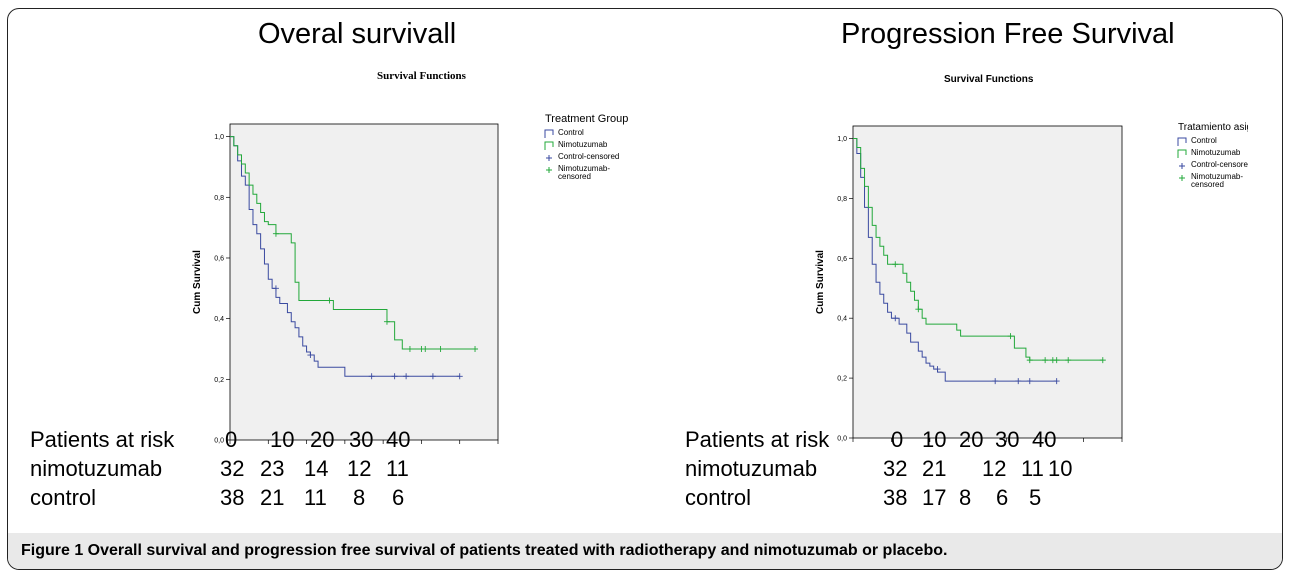 This screenshot has height=579, width=1290. I want to click on os-risk-value: 8, so click(359, 497).